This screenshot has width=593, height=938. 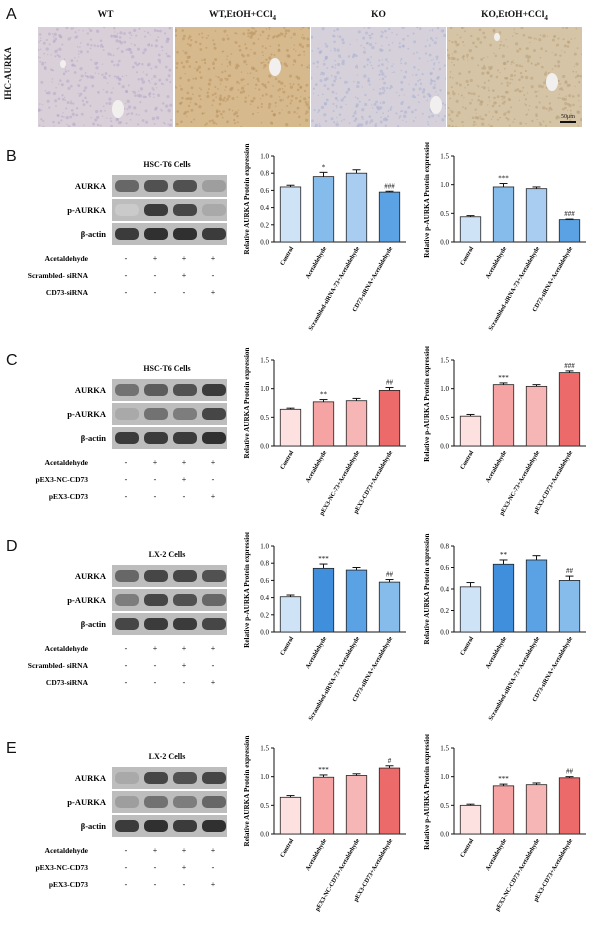 What do you see at coordinates (105, 15) in the screenshot?
I see `ihc-title-wt: WT` at bounding box center [105, 15].